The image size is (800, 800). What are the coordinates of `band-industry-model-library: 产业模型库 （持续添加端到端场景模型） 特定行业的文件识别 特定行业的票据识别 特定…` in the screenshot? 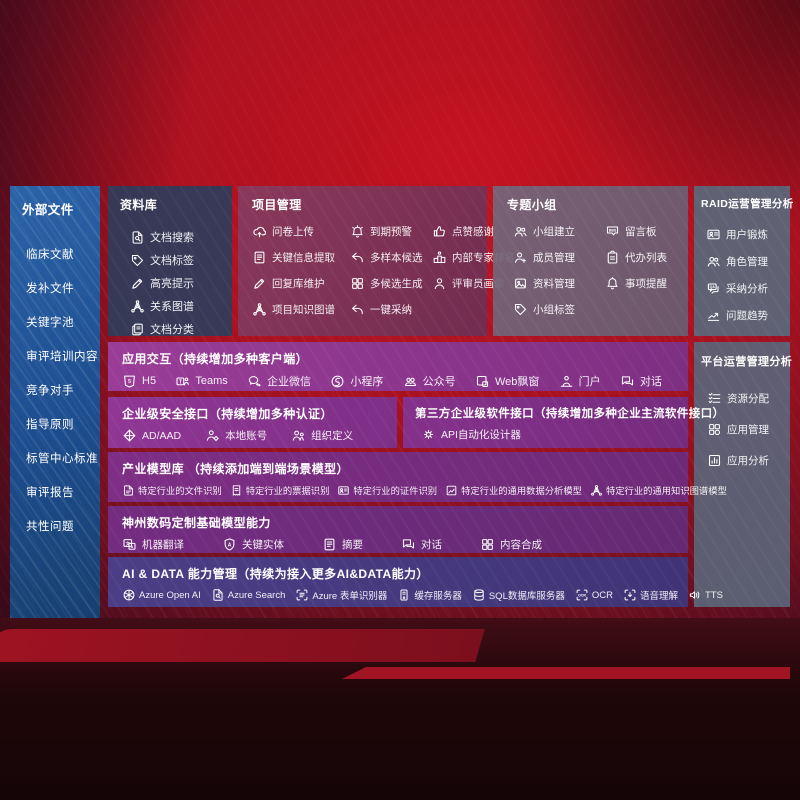 It's located at (417, 477).